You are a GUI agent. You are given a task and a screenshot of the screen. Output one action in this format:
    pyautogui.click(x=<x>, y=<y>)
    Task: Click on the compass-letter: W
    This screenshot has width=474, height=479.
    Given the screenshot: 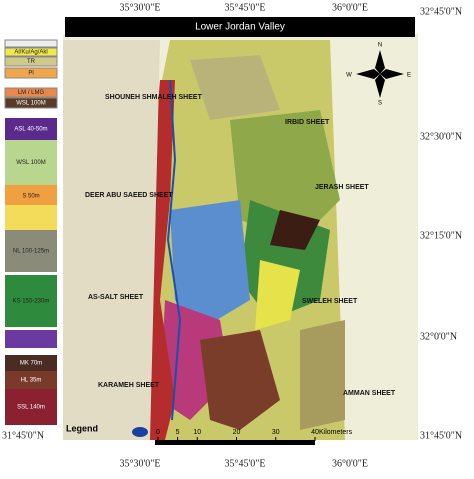 What is the action you would take?
    pyautogui.click(x=349, y=76)
    